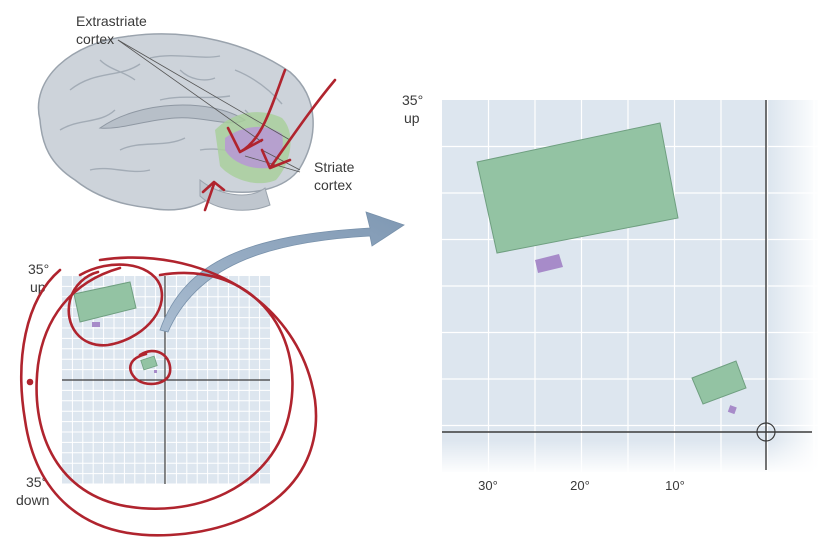 The height and width of the screenshot is (556, 820). What do you see at coordinates (164, 388) in the screenshot?
I see `annotation-circle-field-inner` at bounding box center [164, 388].